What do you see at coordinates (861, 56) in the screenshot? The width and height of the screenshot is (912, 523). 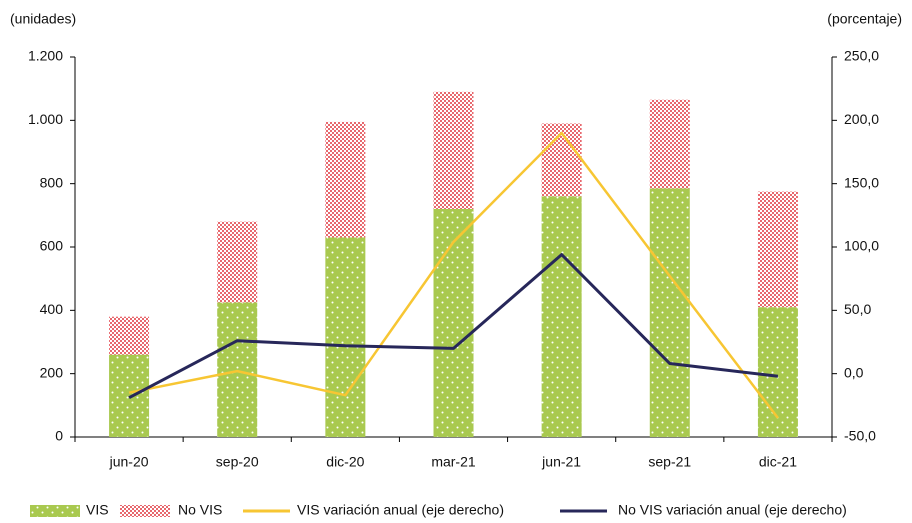 I see `y2-tick-label: 250,0` at bounding box center [861, 56].